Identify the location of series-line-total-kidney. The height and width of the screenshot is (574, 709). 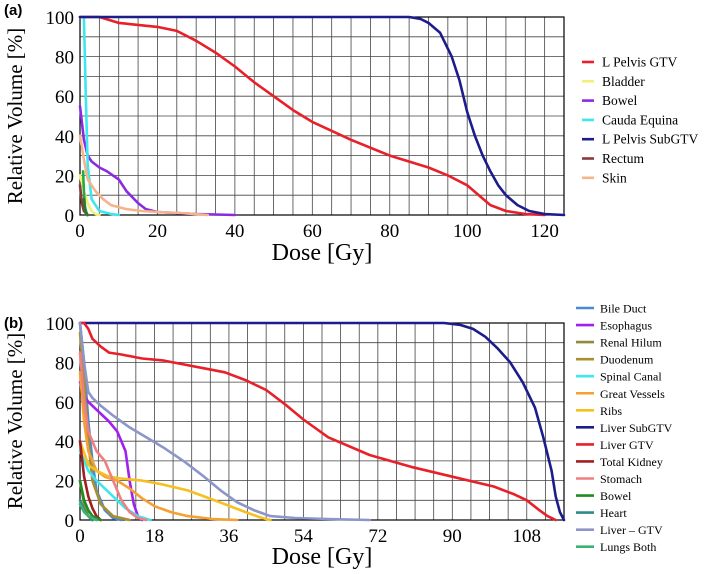
(90, 480).